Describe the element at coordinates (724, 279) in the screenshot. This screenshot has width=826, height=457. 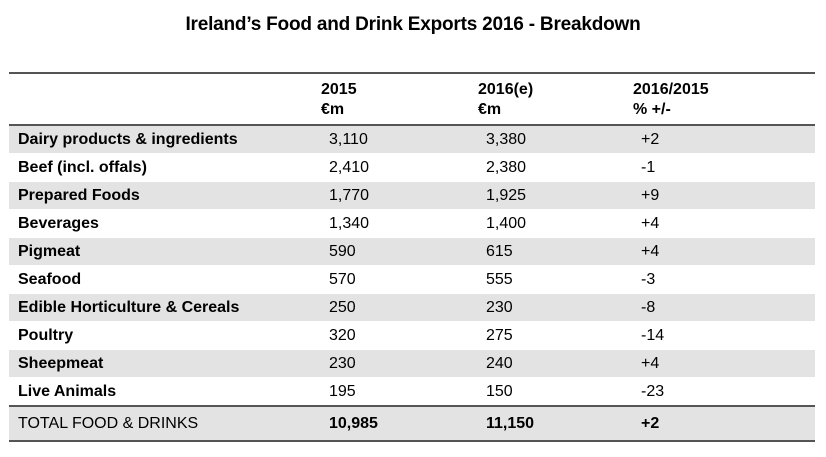
I see `row-change: -3` at that location.